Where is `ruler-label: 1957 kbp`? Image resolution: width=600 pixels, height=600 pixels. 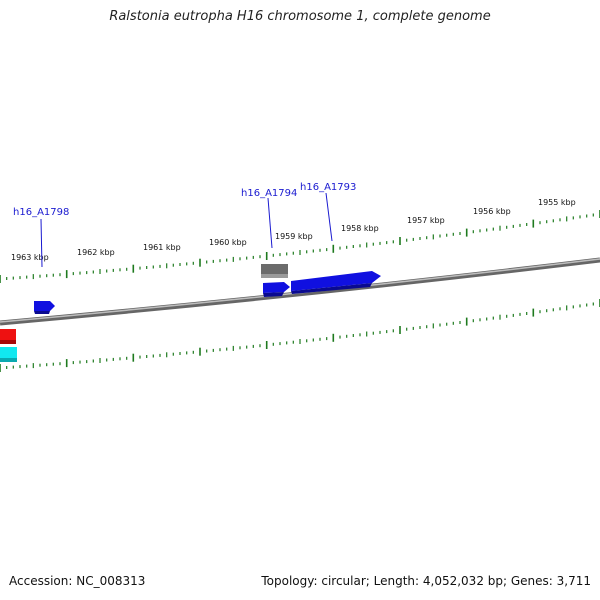
ruler-label: 1957 kbp is located at coordinates (426, 220).